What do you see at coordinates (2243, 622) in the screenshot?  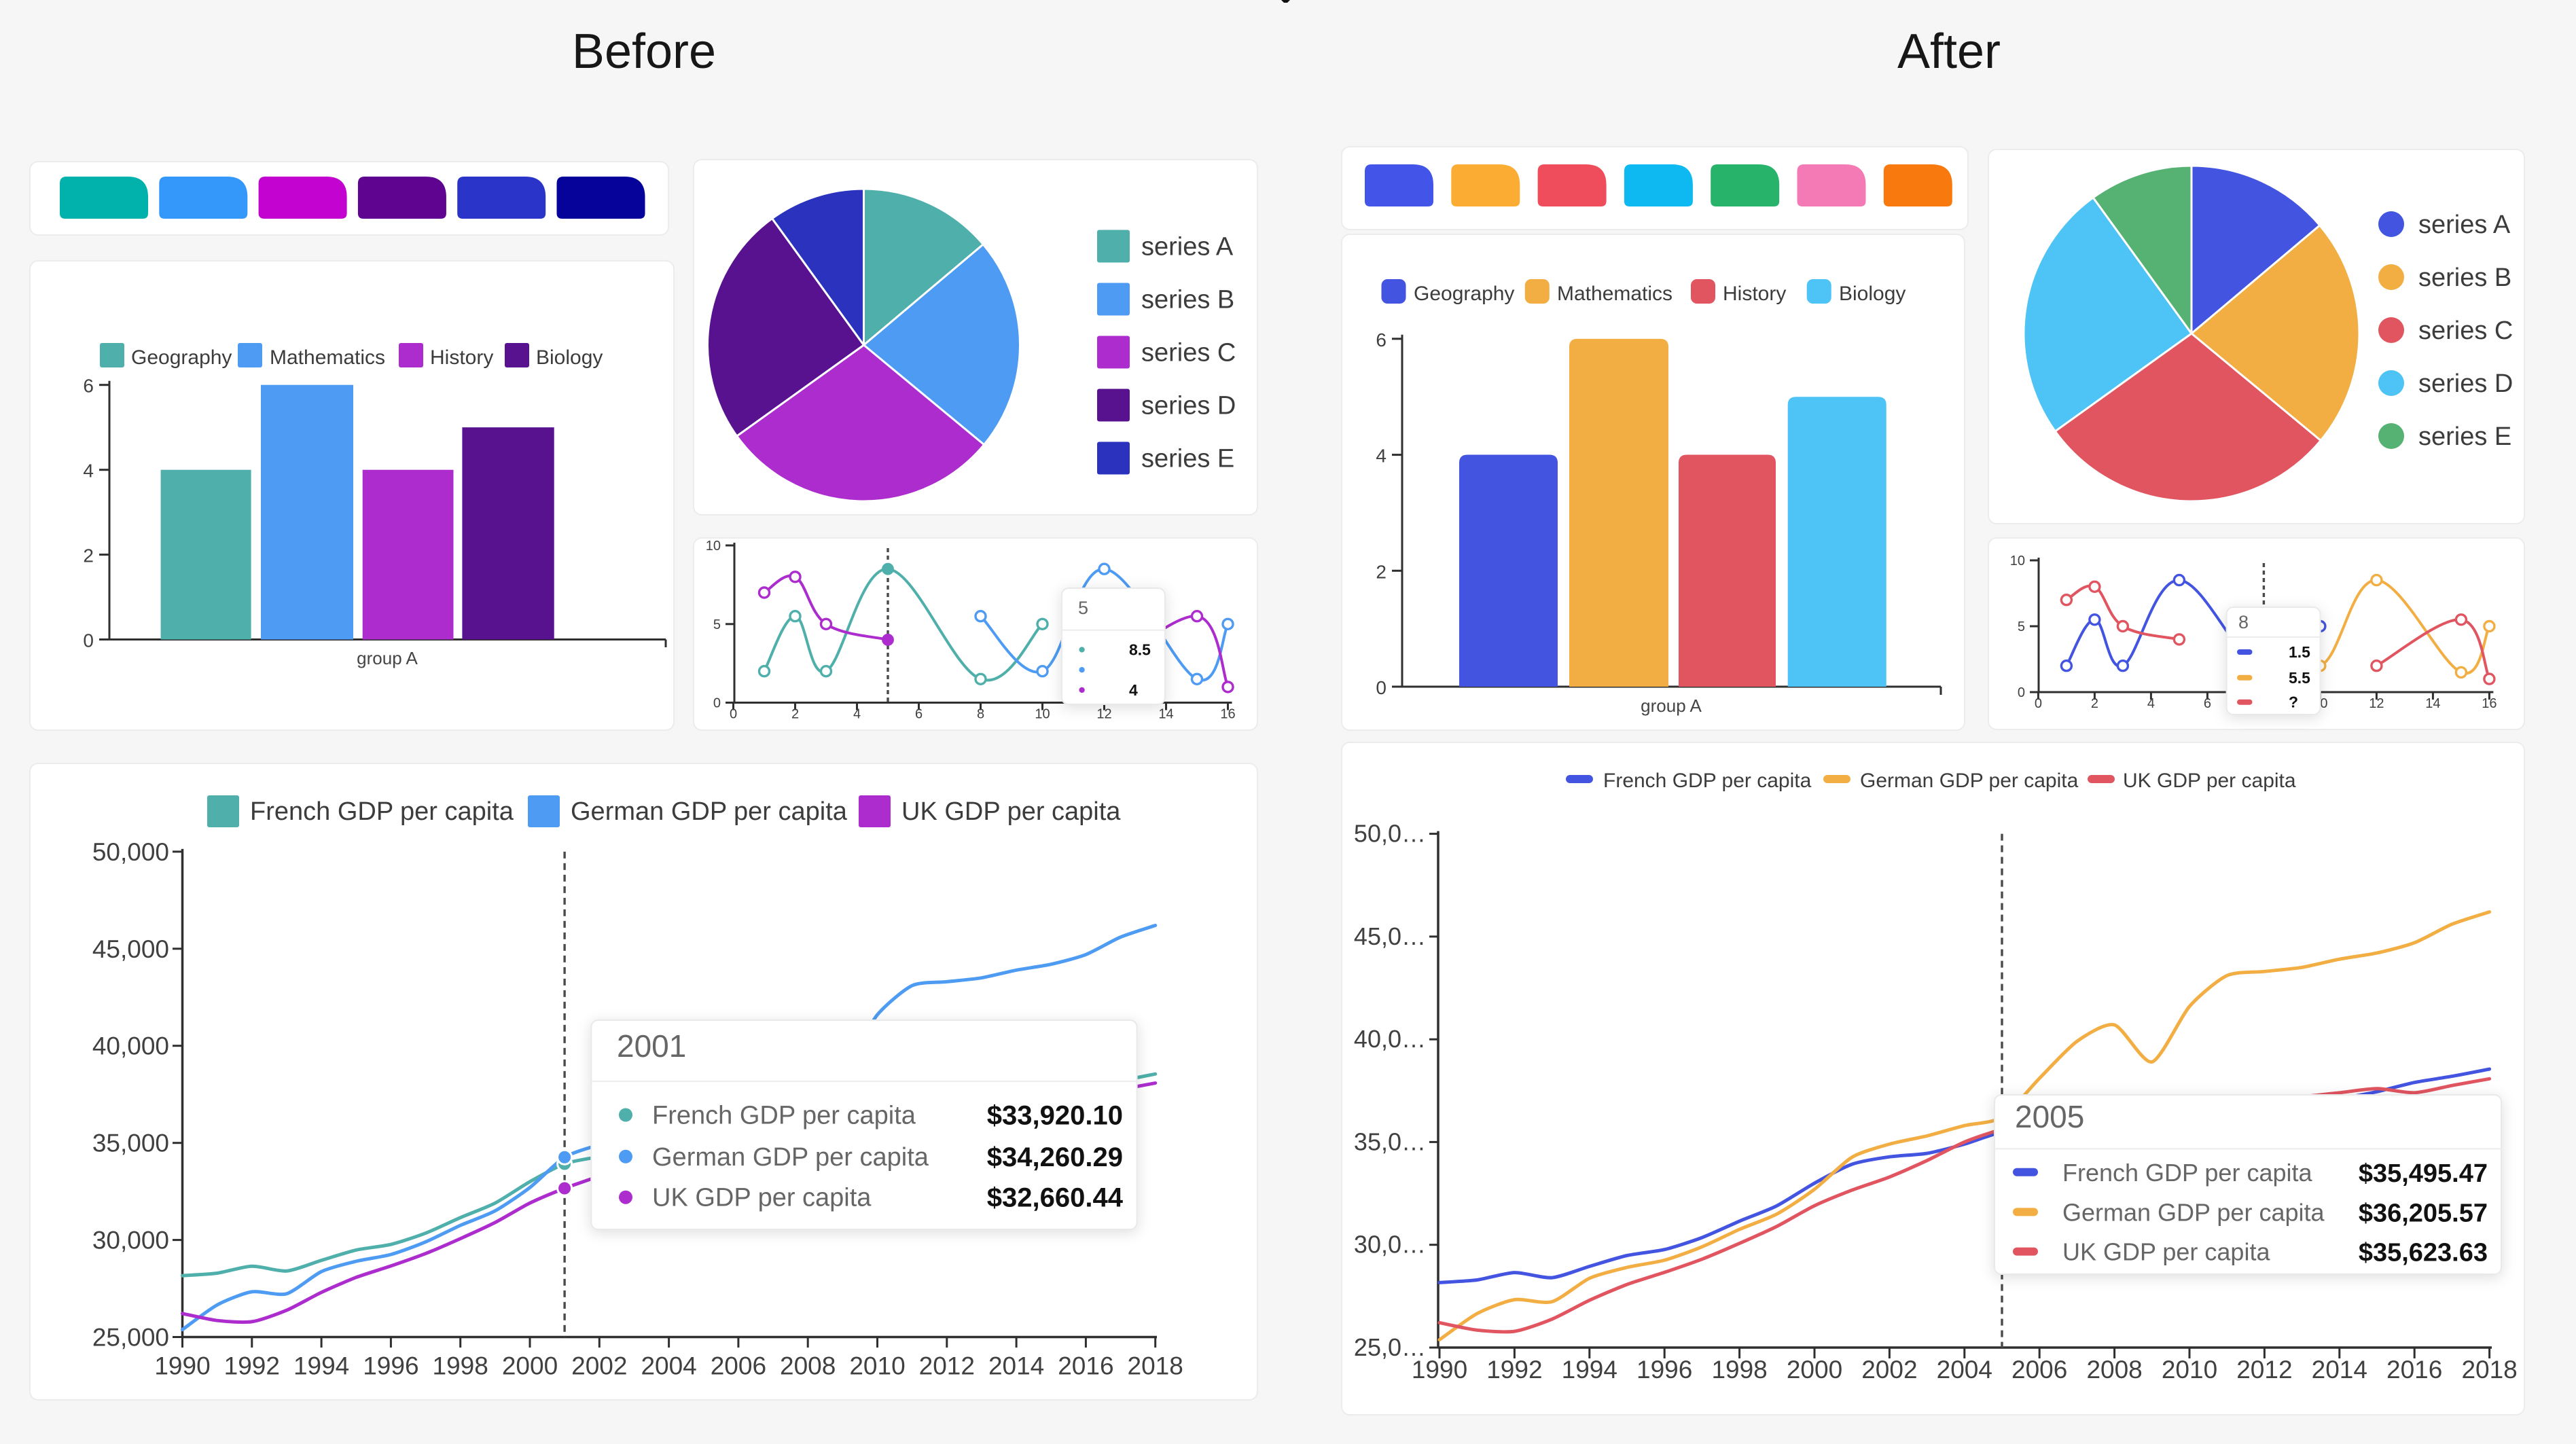 I see `svg-text: 8` at bounding box center [2243, 622].